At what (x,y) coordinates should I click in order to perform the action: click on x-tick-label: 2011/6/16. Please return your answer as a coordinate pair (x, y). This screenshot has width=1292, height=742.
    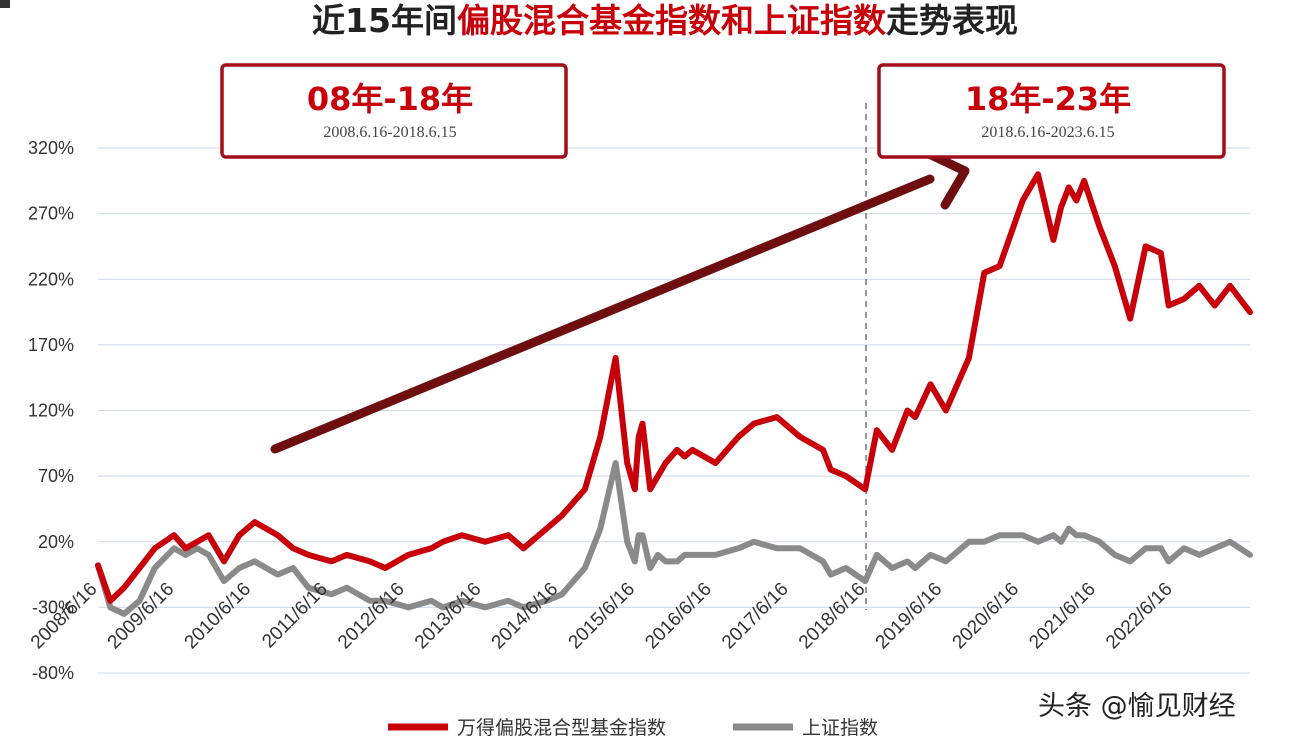
    Looking at the image, I should click on (295, 616).